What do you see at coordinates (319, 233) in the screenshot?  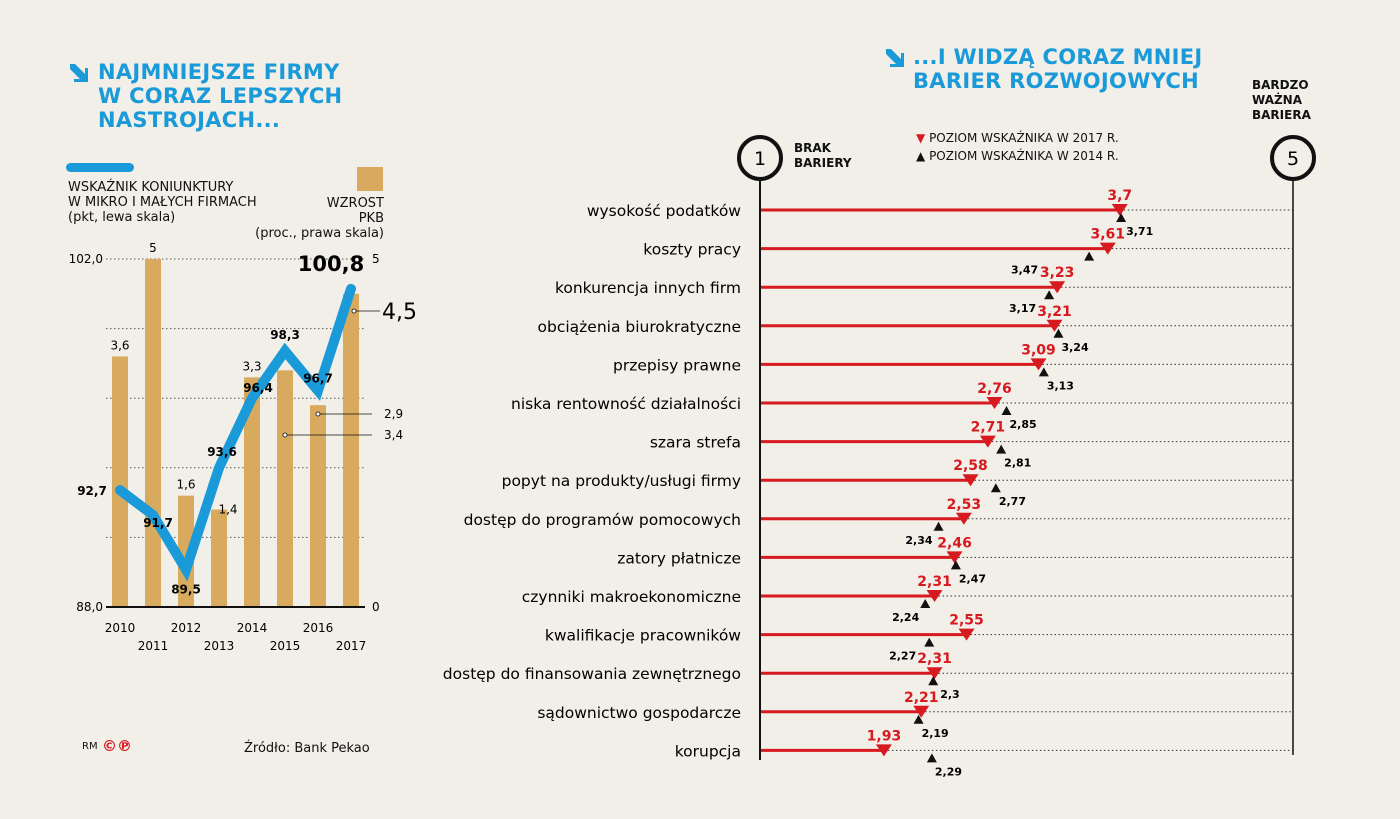 I see `legend-bar-text: (proc., prawa skala)` at bounding box center [319, 233].